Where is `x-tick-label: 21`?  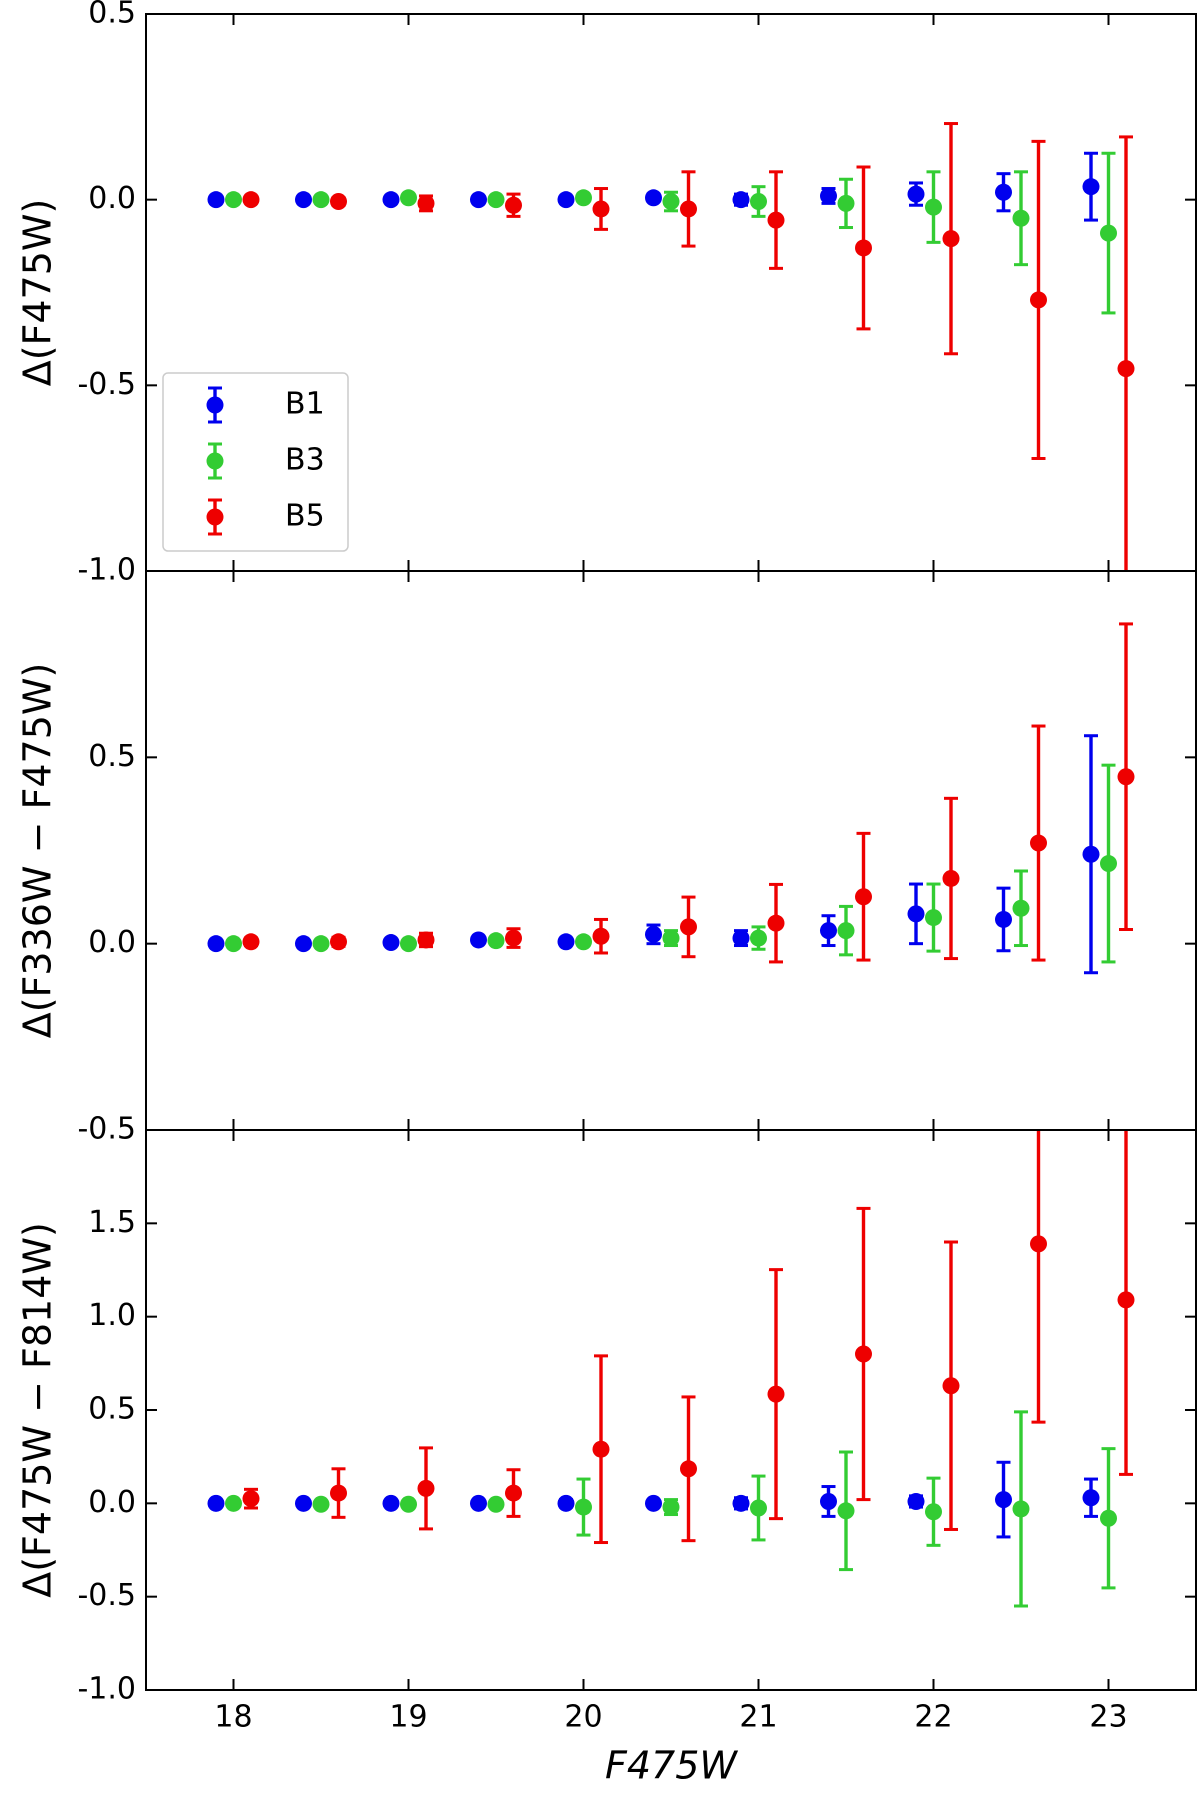
x-tick-label: 21 is located at coordinates (758, 1717).